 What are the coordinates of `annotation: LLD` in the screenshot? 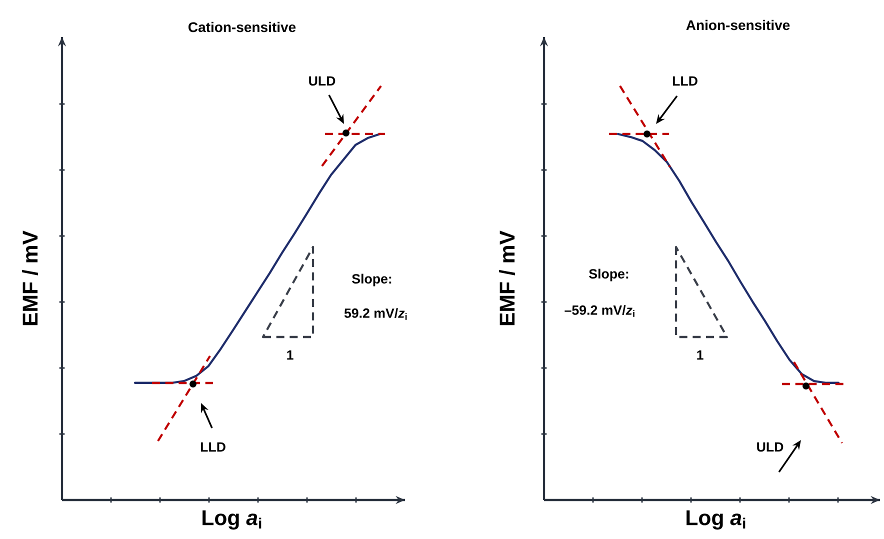 It's located at (213, 447).